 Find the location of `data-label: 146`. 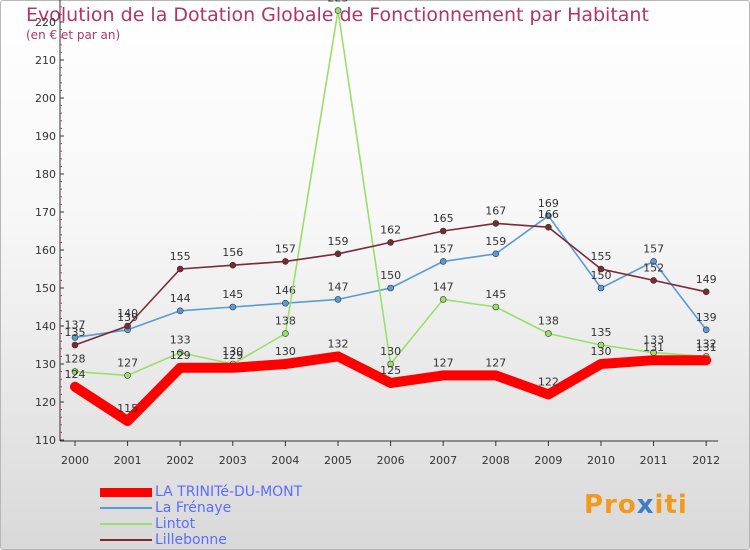

data-label: 146 is located at coordinates (285, 290).